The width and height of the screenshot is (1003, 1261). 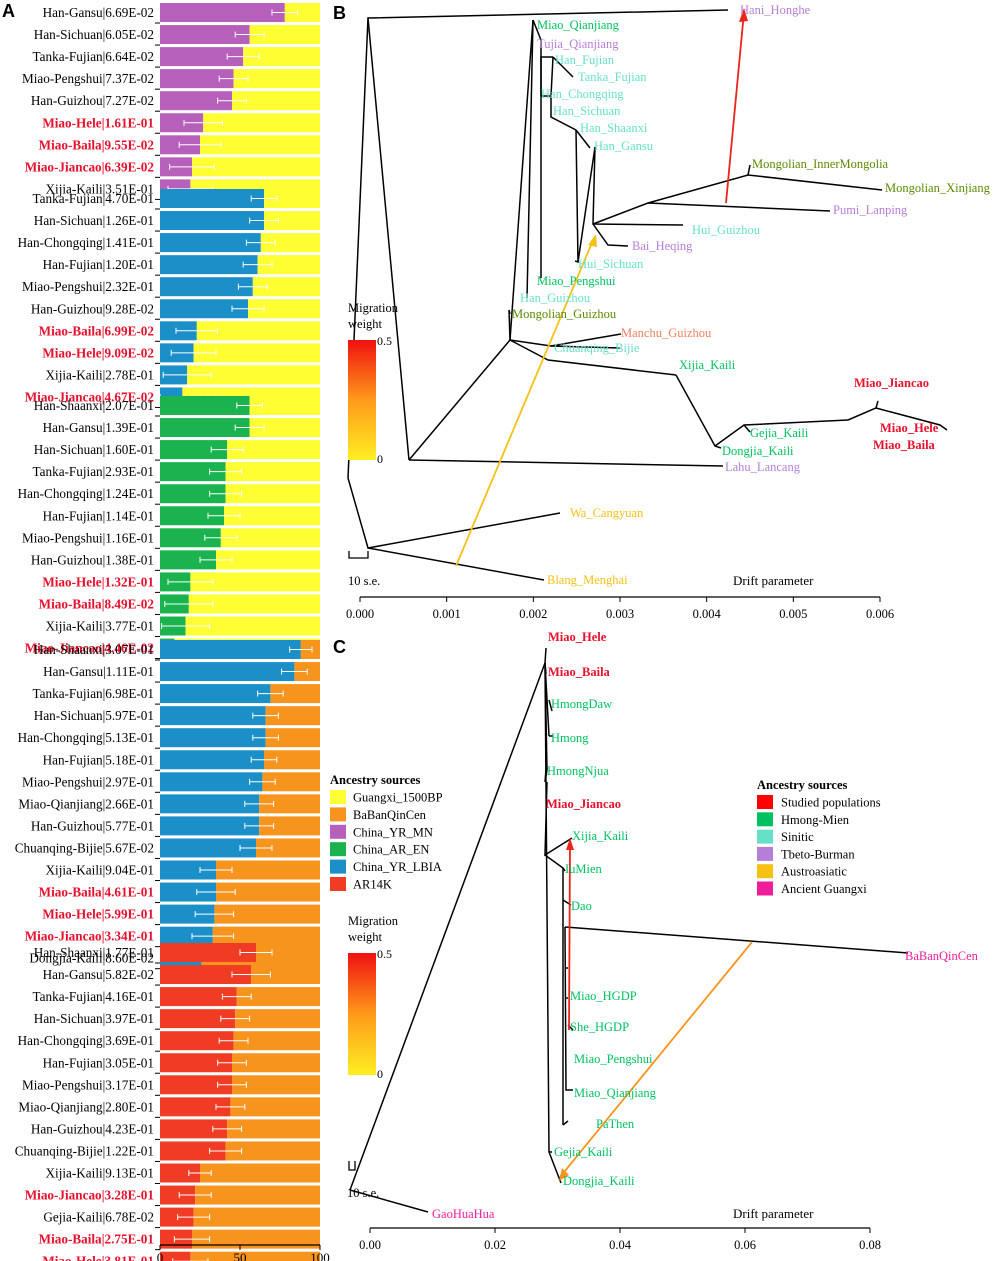 I want to click on migration-legend-title: Migration, so click(x=373, y=308).